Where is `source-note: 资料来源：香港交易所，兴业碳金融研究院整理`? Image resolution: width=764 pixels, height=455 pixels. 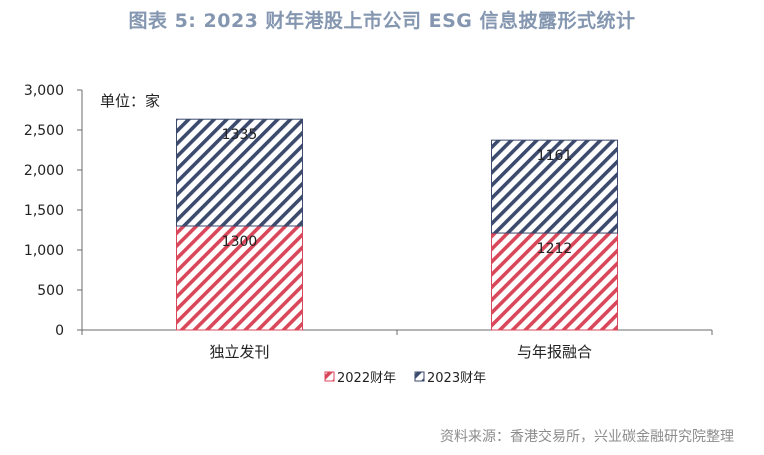
source-note: 资料来源：香港交易所，兴业碳金融研究院整理 is located at coordinates (587, 437).